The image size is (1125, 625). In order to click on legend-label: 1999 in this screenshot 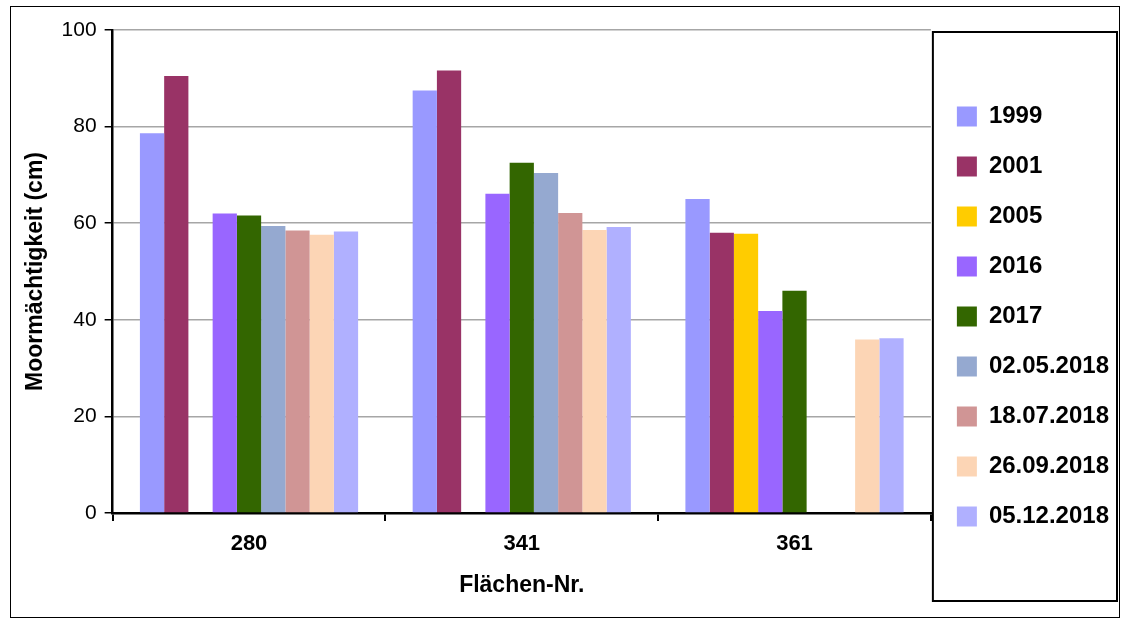, I will do `click(1015, 115)`.